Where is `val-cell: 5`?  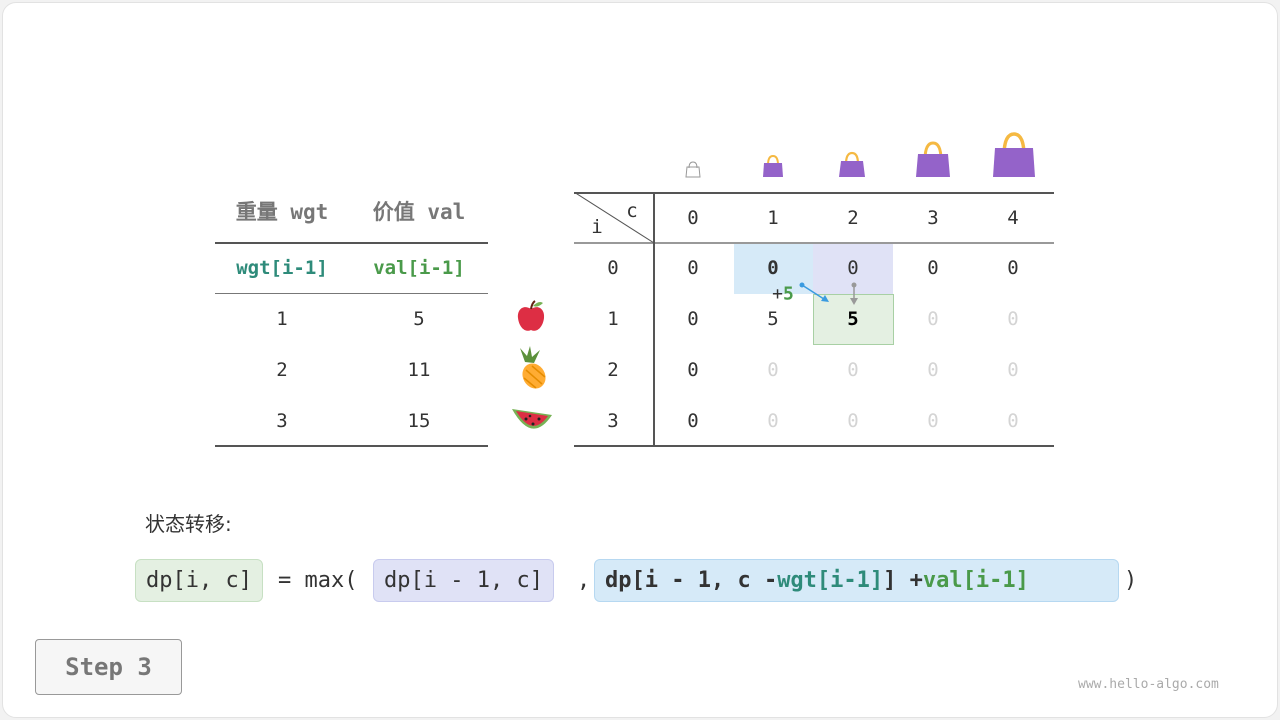 val-cell: 5 is located at coordinates (419, 319).